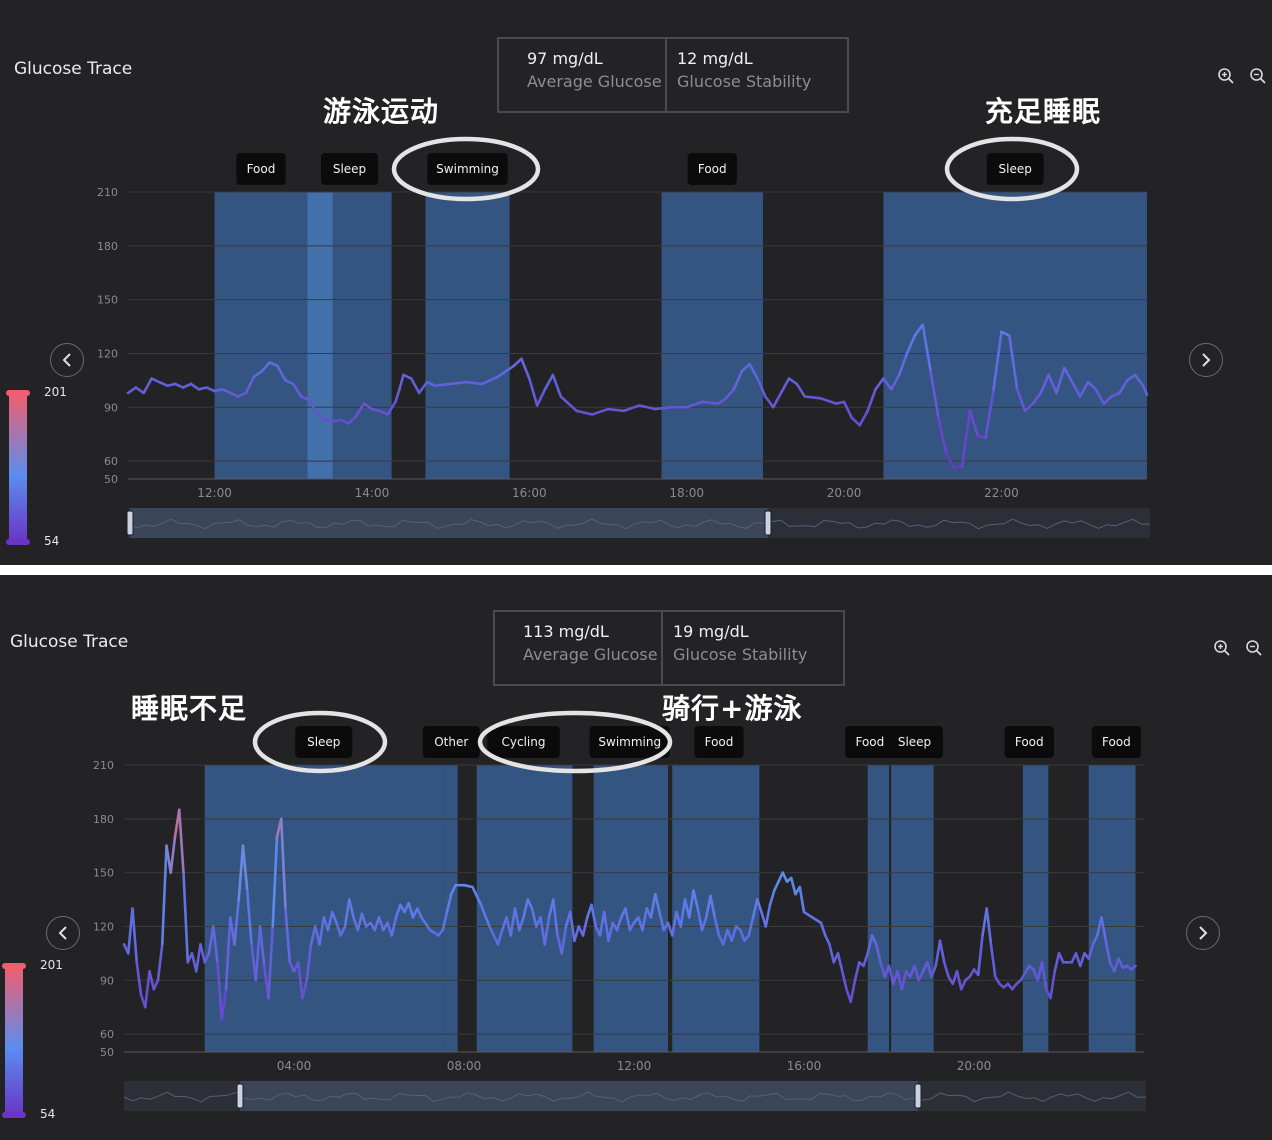 Image resolution: width=1272 pixels, height=1140 pixels. What do you see at coordinates (18, 542) in the screenshot?
I see `color-scale-cap-bottom` at bounding box center [18, 542].